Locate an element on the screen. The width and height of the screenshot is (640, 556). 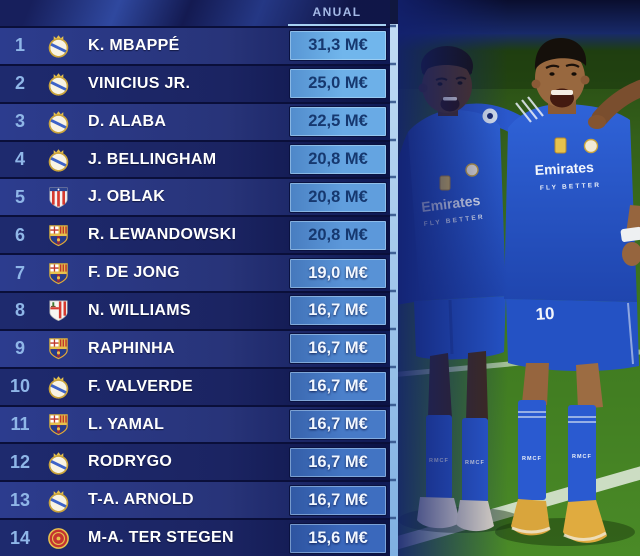
player-name: RODRYGO is located at coordinates (130, 462).